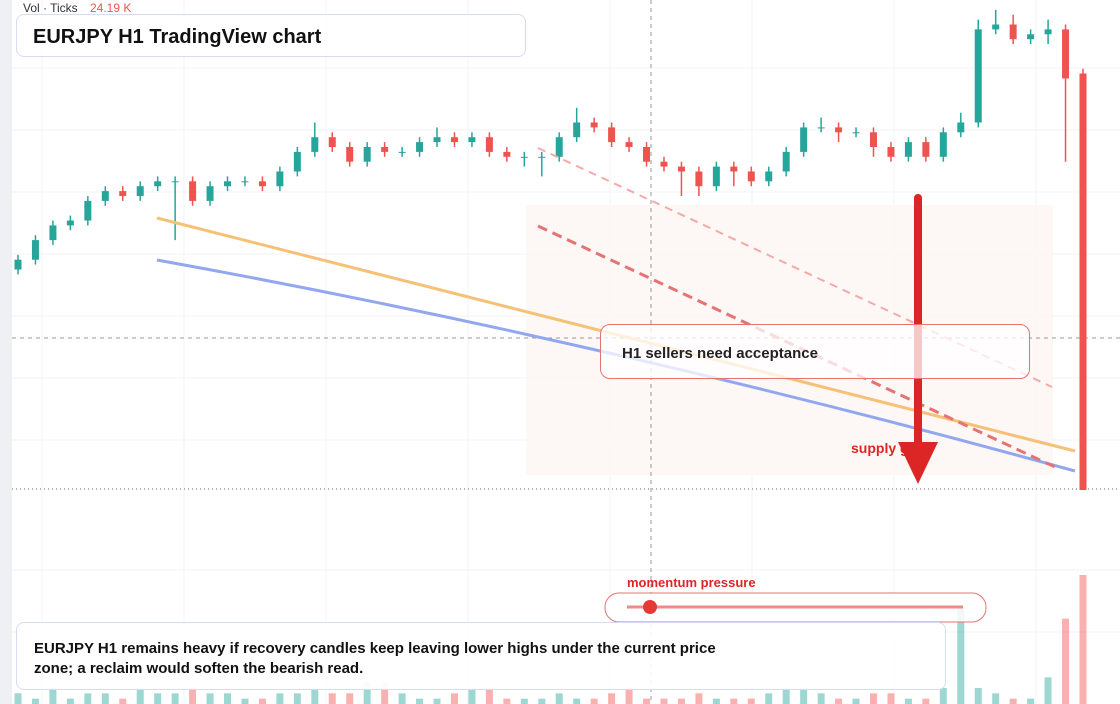 The image size is (1120, 704). What do you see at coordinates (918, 463) in the screenshot?
I see `arrow-head` at bounding box center [918, 463].